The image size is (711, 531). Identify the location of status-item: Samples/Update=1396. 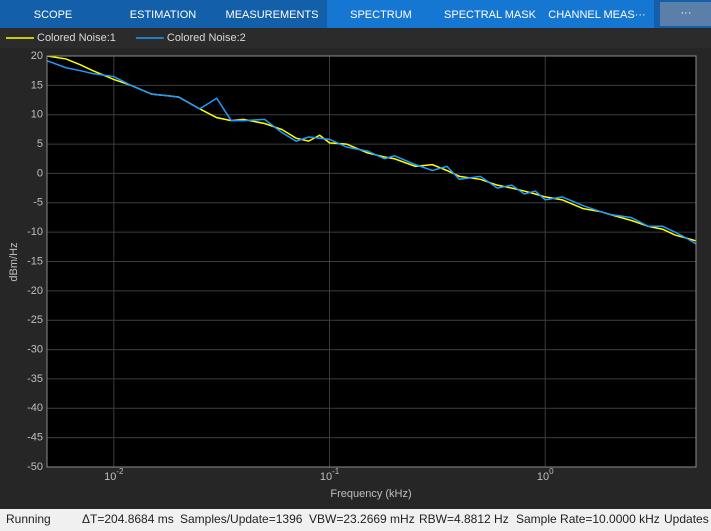
(241, 519).